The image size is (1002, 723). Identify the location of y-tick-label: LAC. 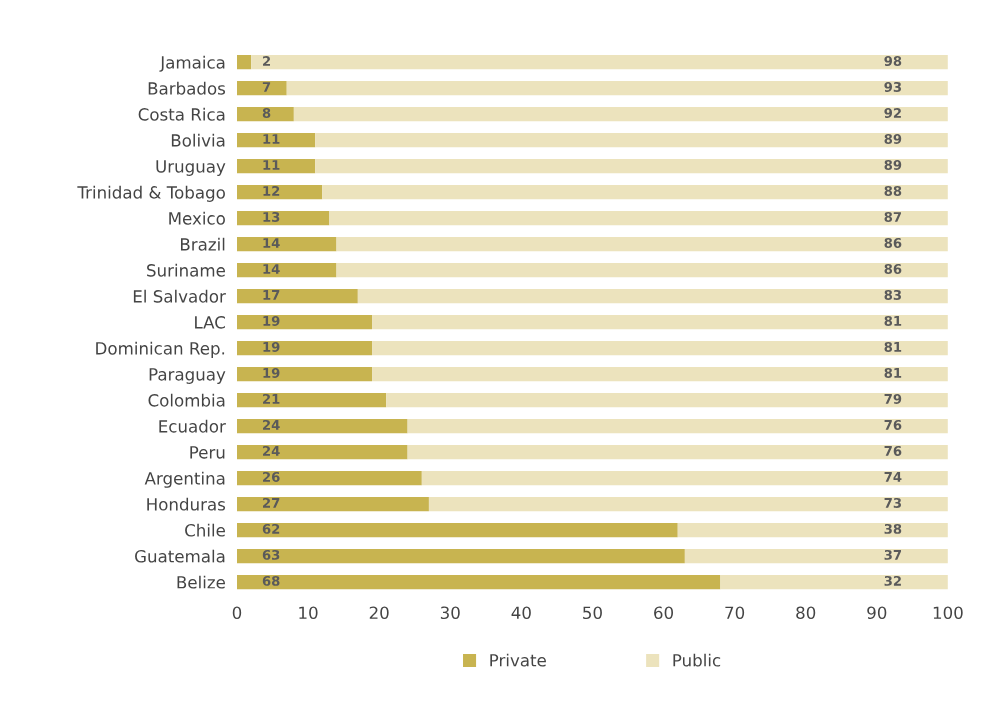
(210, 322).